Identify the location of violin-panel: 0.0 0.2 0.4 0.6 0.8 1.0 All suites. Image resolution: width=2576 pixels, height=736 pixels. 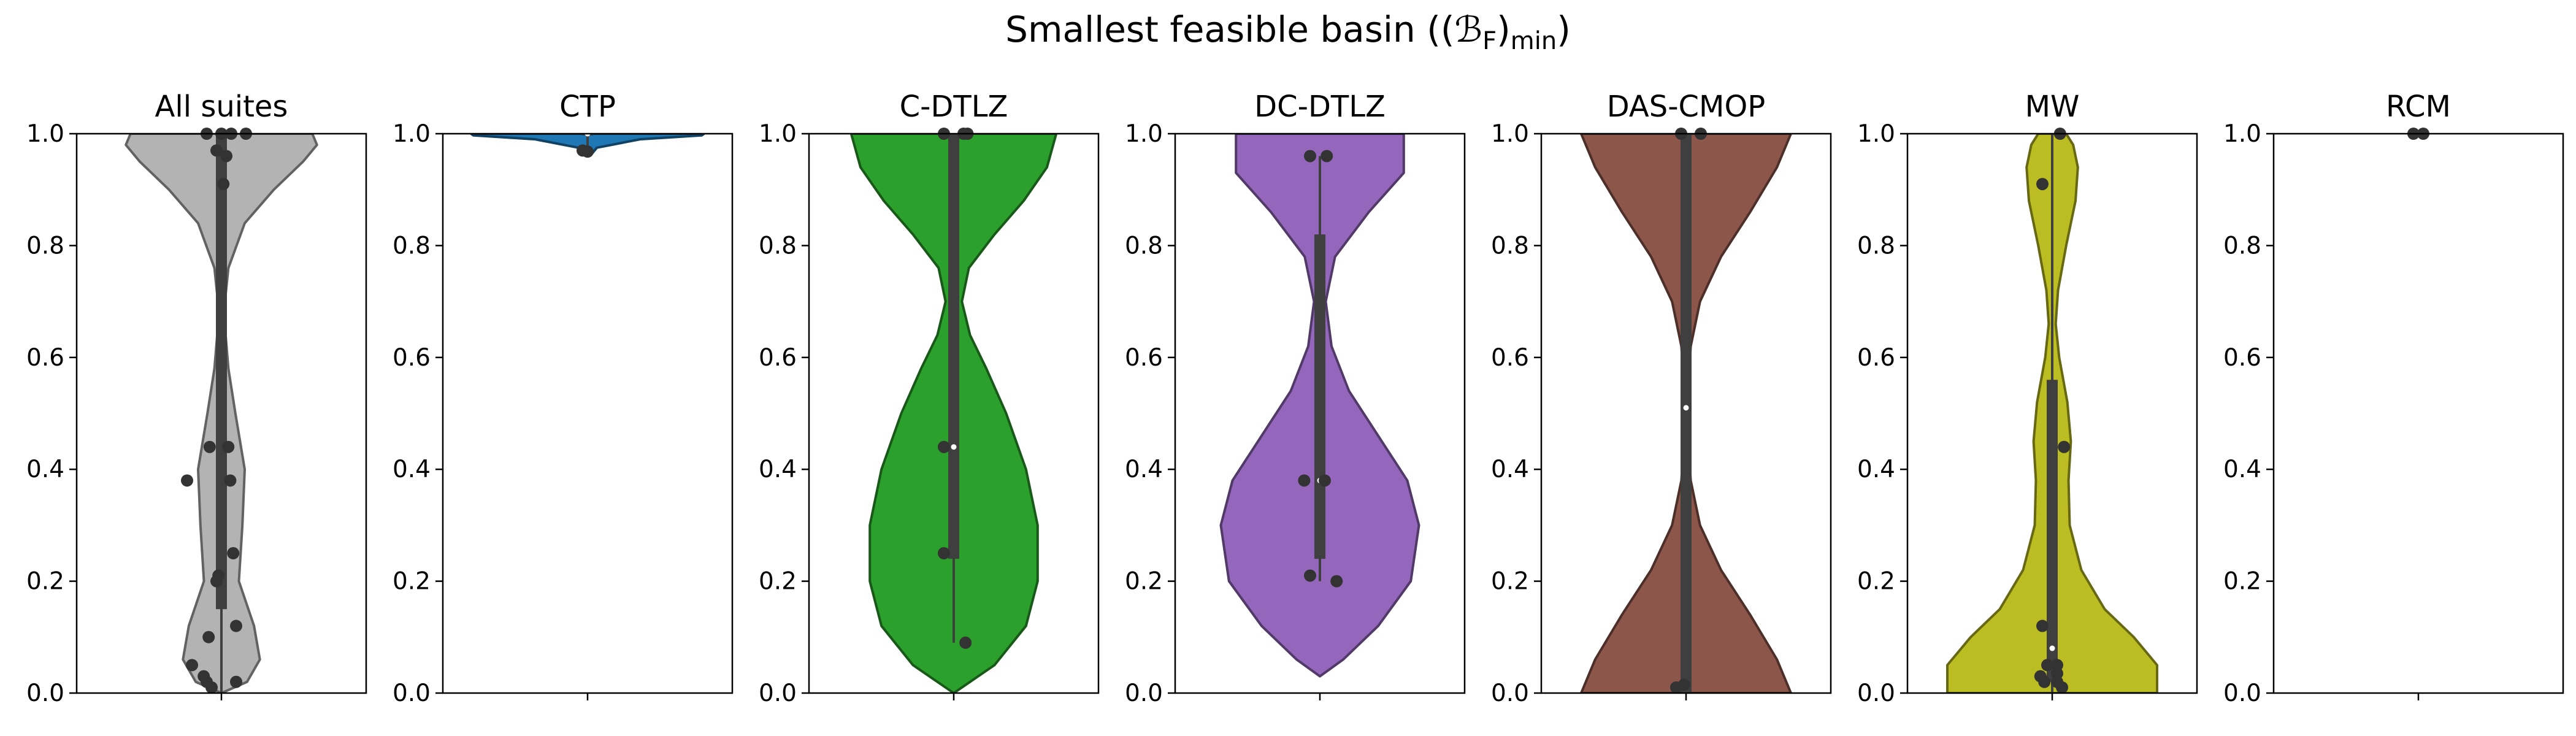
(196, 398).